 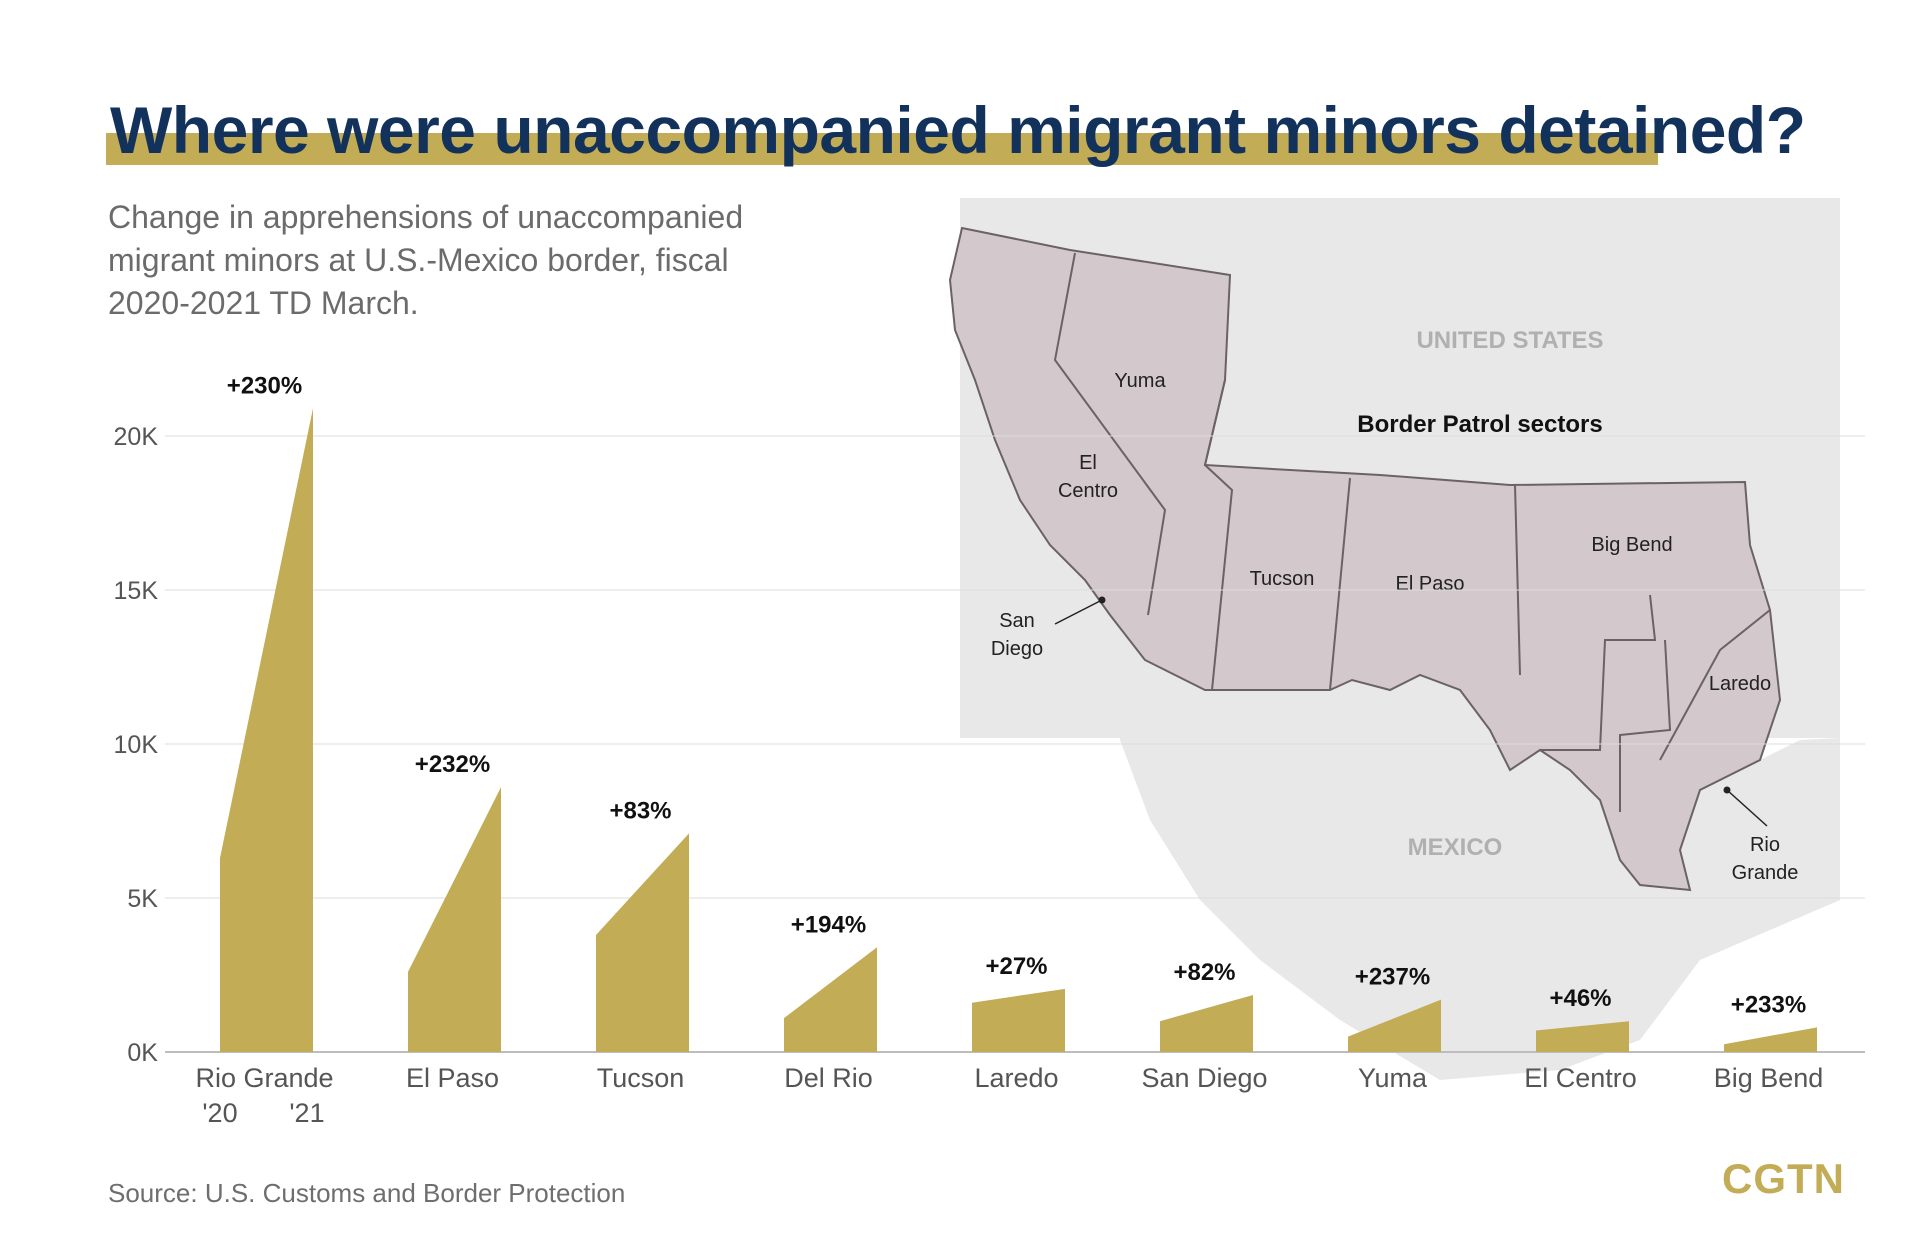 I want to click on area-mark-del-rio, so click(x=830, y=999).